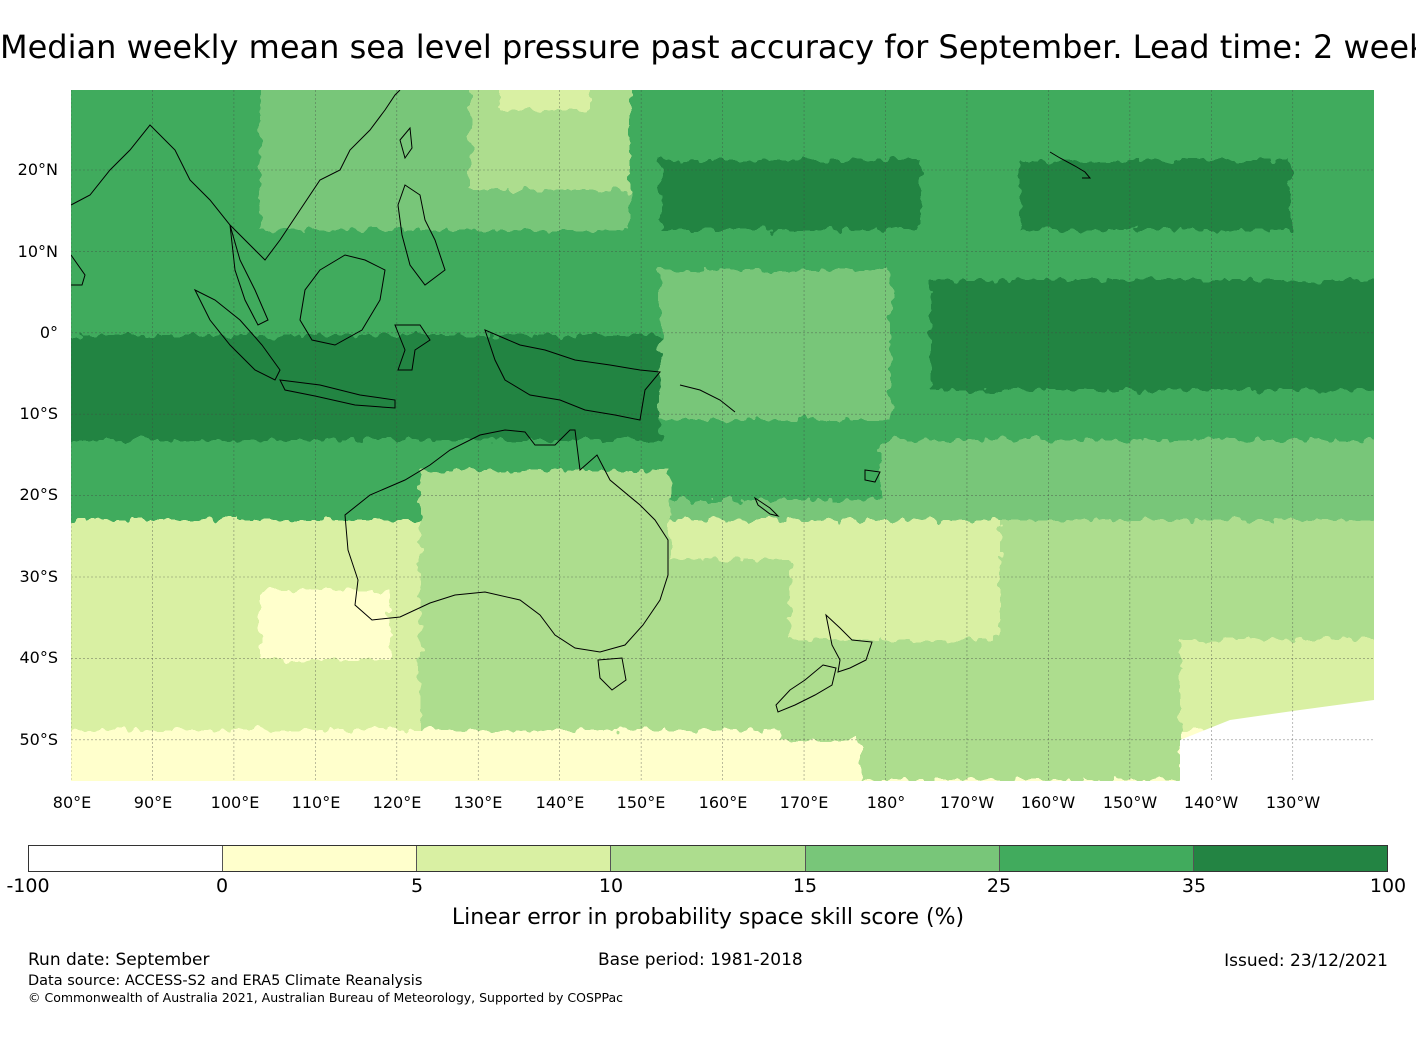 The width and height of the screenshot is (1416, 1050). Describe the element at coordinates (723, 802) in the screenshot. I see `lon-label: 160°E` at that location.